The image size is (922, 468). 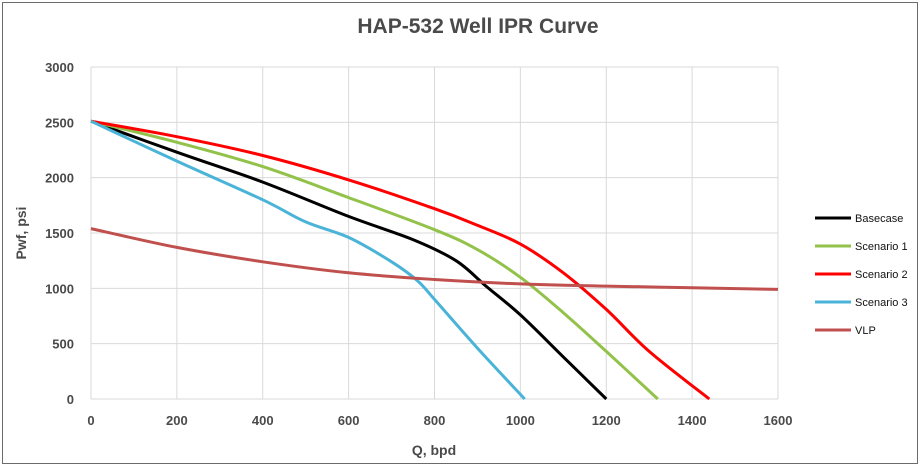 What do you see at coordinates (70, 399) in the screenshot?
I see `y-tick-label: 0` at bounding box center [70, 399].